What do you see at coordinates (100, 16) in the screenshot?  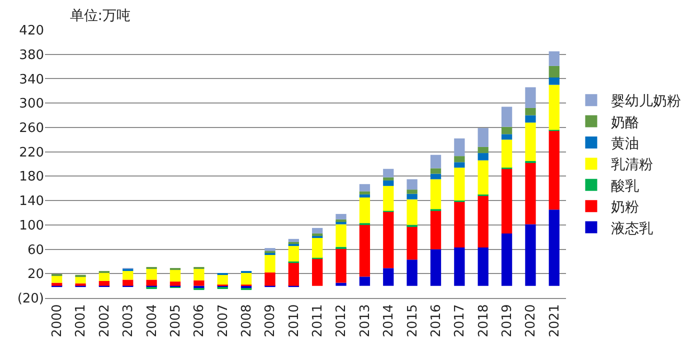 I see `chart-title: 单位:万吨` at bounding box center [100, 16].